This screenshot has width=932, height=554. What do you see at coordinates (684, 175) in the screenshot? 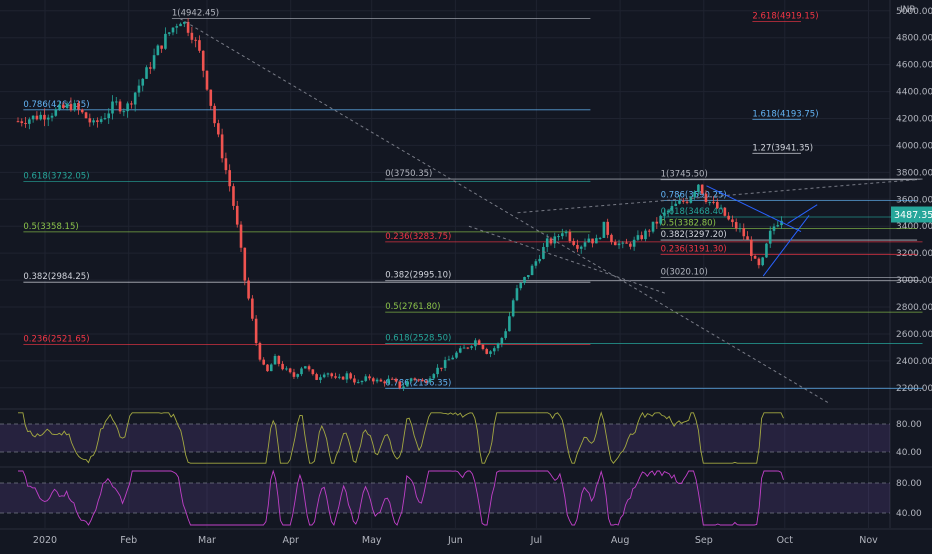
I see `fib-level-label: 1(3745.50)` at bounding box center [684, 175].